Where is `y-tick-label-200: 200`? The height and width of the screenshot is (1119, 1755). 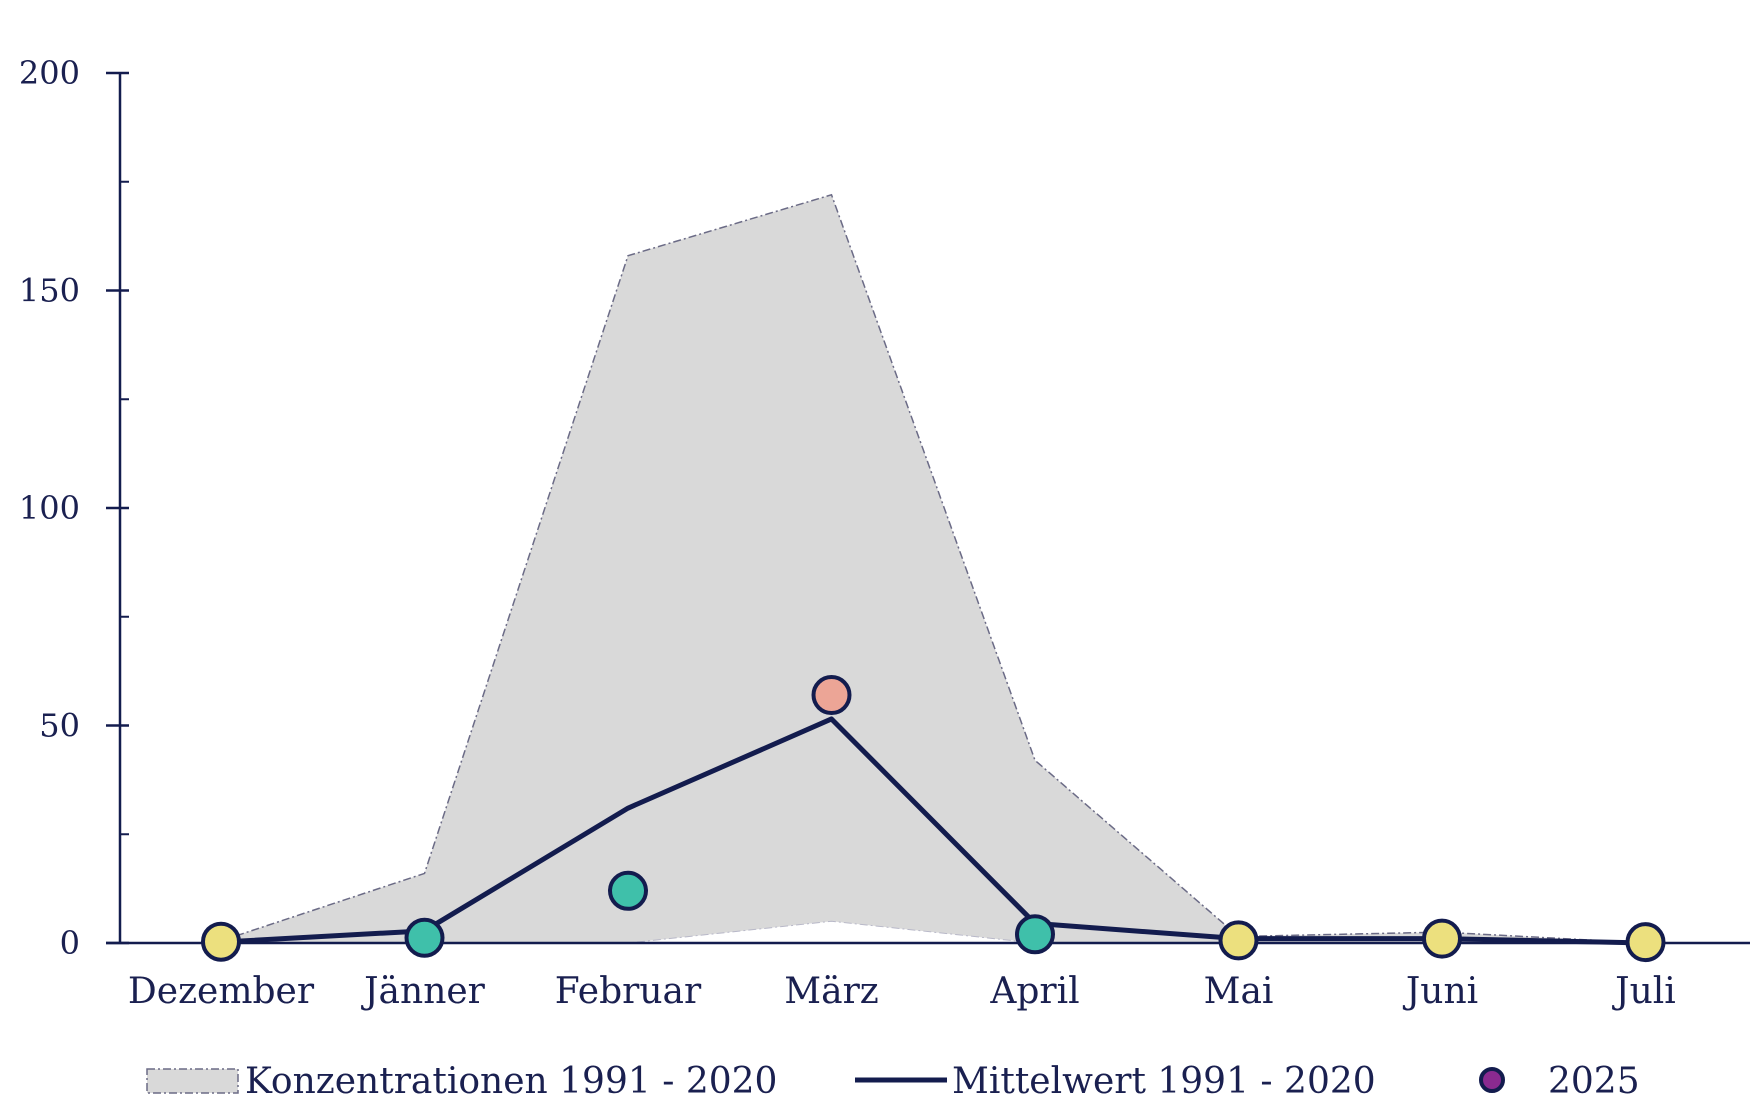
y-tick-label-200: 200 is located at coordinates (49, 73).